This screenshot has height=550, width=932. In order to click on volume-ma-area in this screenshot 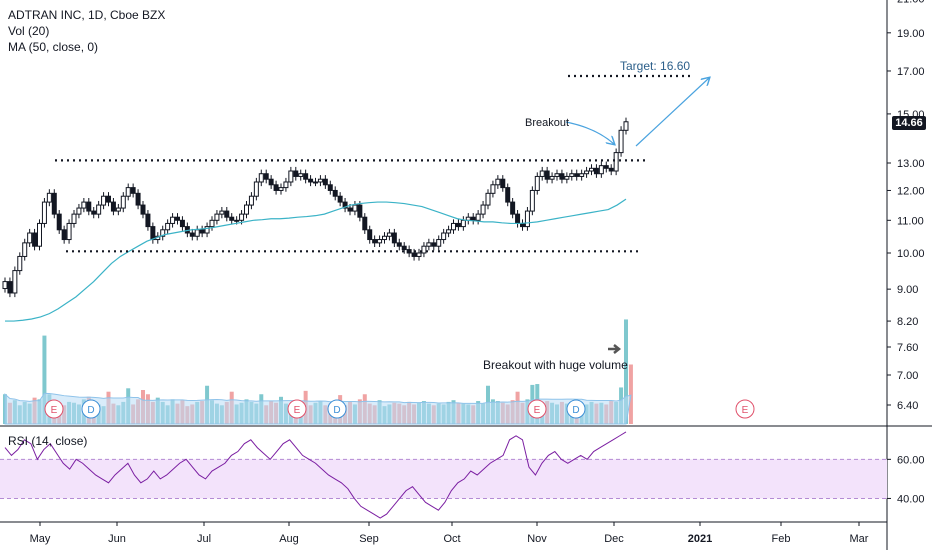, I will do `click(318, 408)`.